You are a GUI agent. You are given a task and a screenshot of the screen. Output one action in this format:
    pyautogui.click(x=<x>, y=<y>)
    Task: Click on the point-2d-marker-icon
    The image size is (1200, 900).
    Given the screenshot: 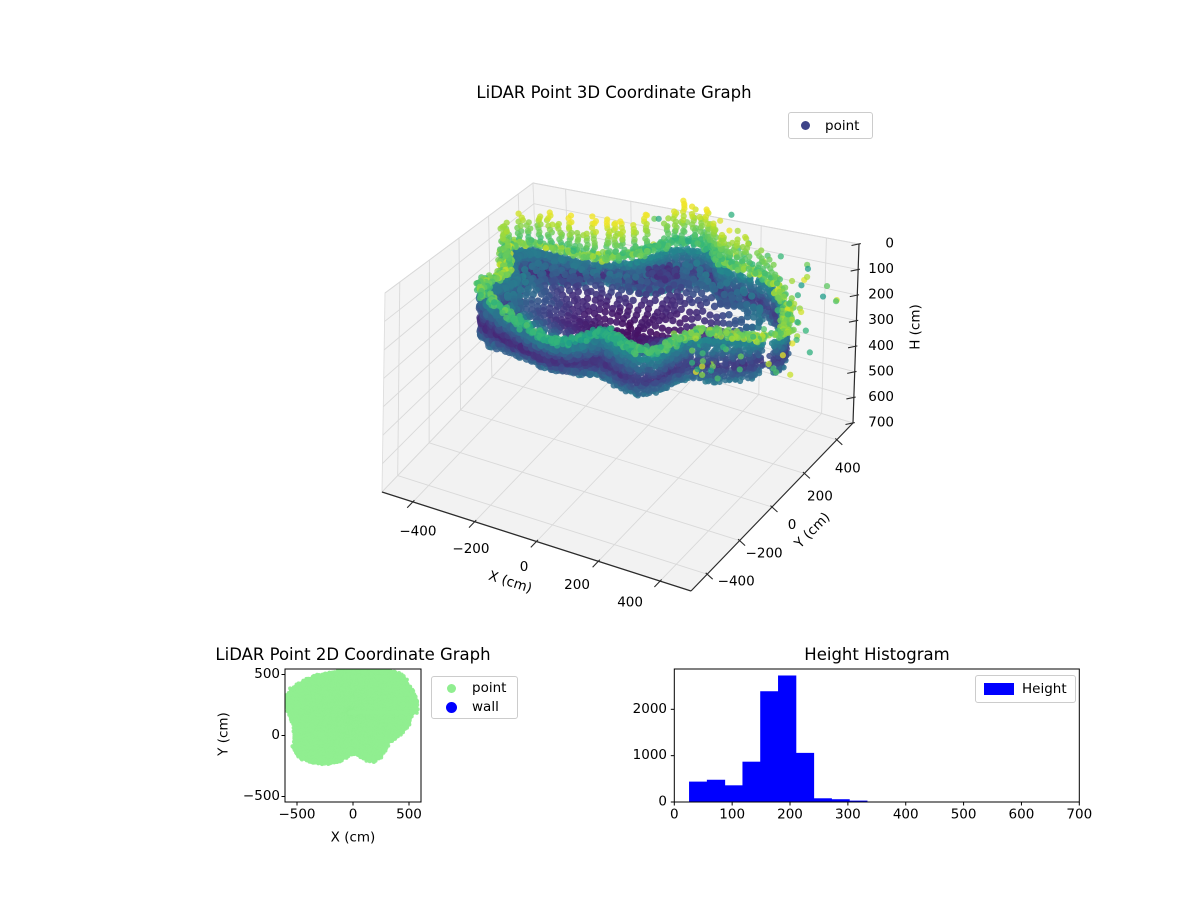 What is the action you would take?
    pyautogui.click(x=451, y=688)
    